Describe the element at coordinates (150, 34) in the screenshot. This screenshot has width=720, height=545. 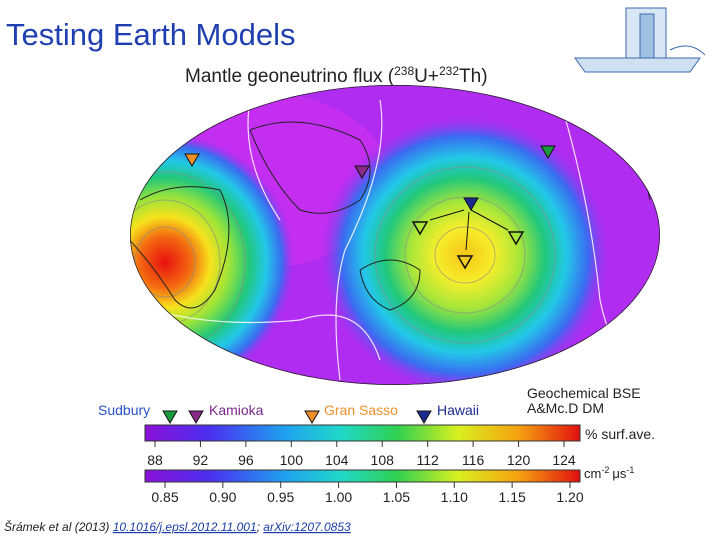
I see `slide-title: Testing Earth Models` at that location.